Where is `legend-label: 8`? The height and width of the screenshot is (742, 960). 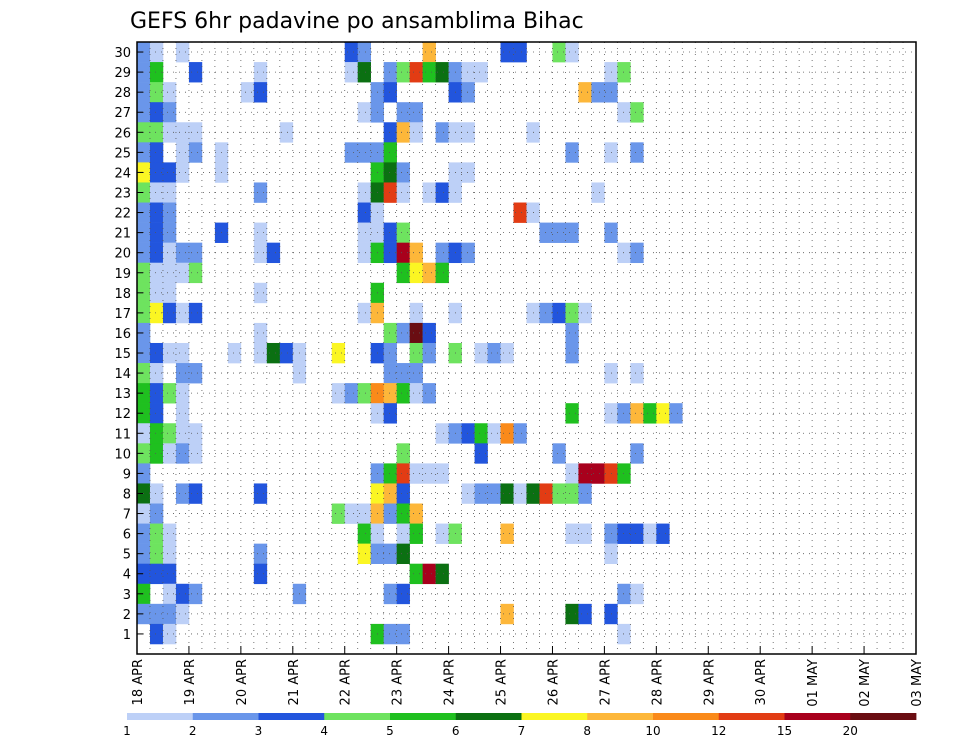 legend-label: 8 is located at coordinates (587, 731).